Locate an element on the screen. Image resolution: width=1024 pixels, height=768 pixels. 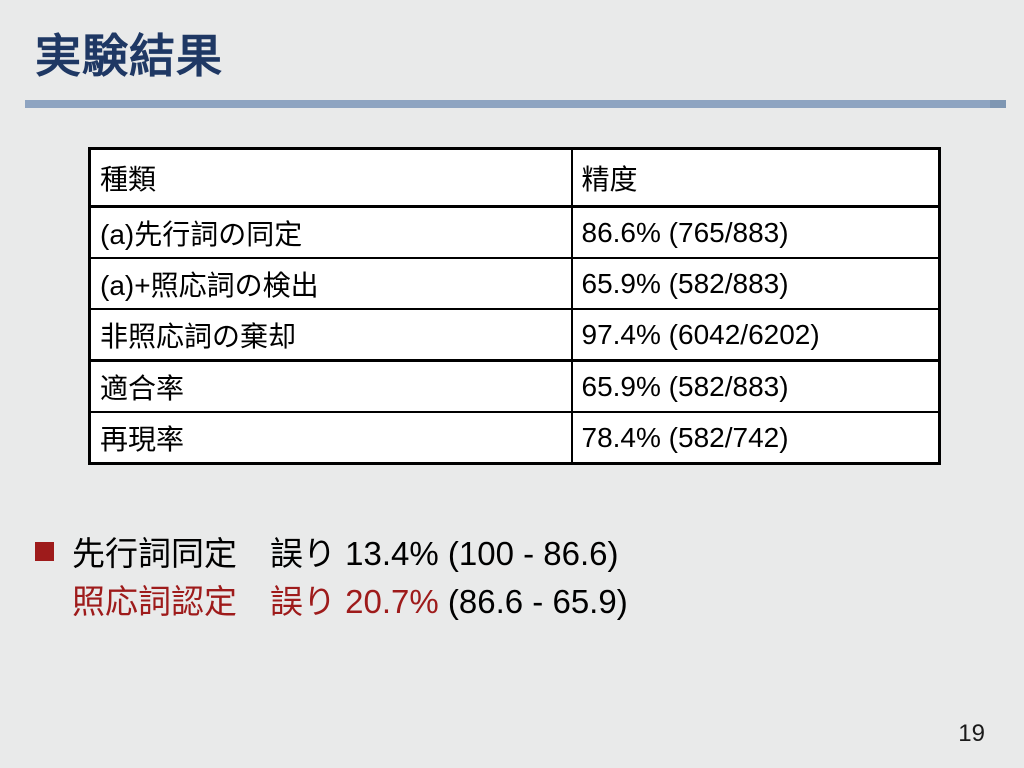
summary-line-anaphor-black-part: (86.6 - 65.9) is located at coordinates (537, 601).